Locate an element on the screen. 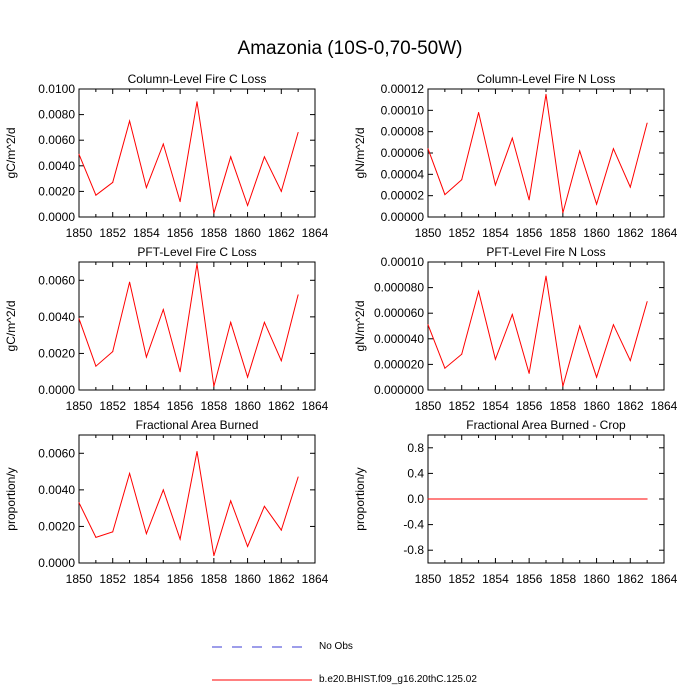 This screenshot has height=700, width=700. y-tick-label-2: 0.00012 is located at coordinates (403, 89).